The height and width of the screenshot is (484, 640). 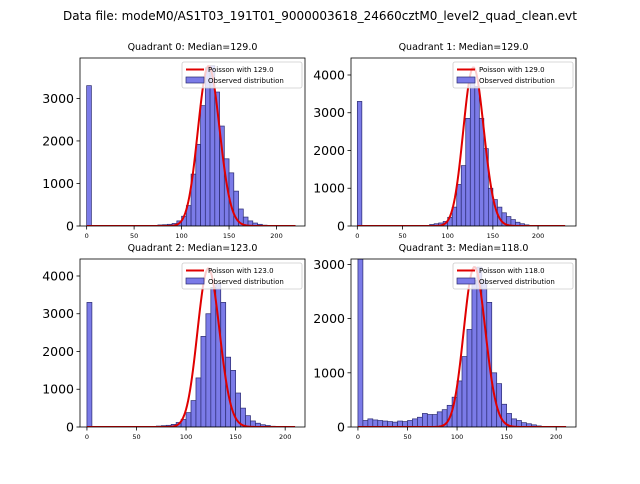 I want to click on quadrant-1-title: Quadrant 1: Median=129.0, so click(x=464, y=47).